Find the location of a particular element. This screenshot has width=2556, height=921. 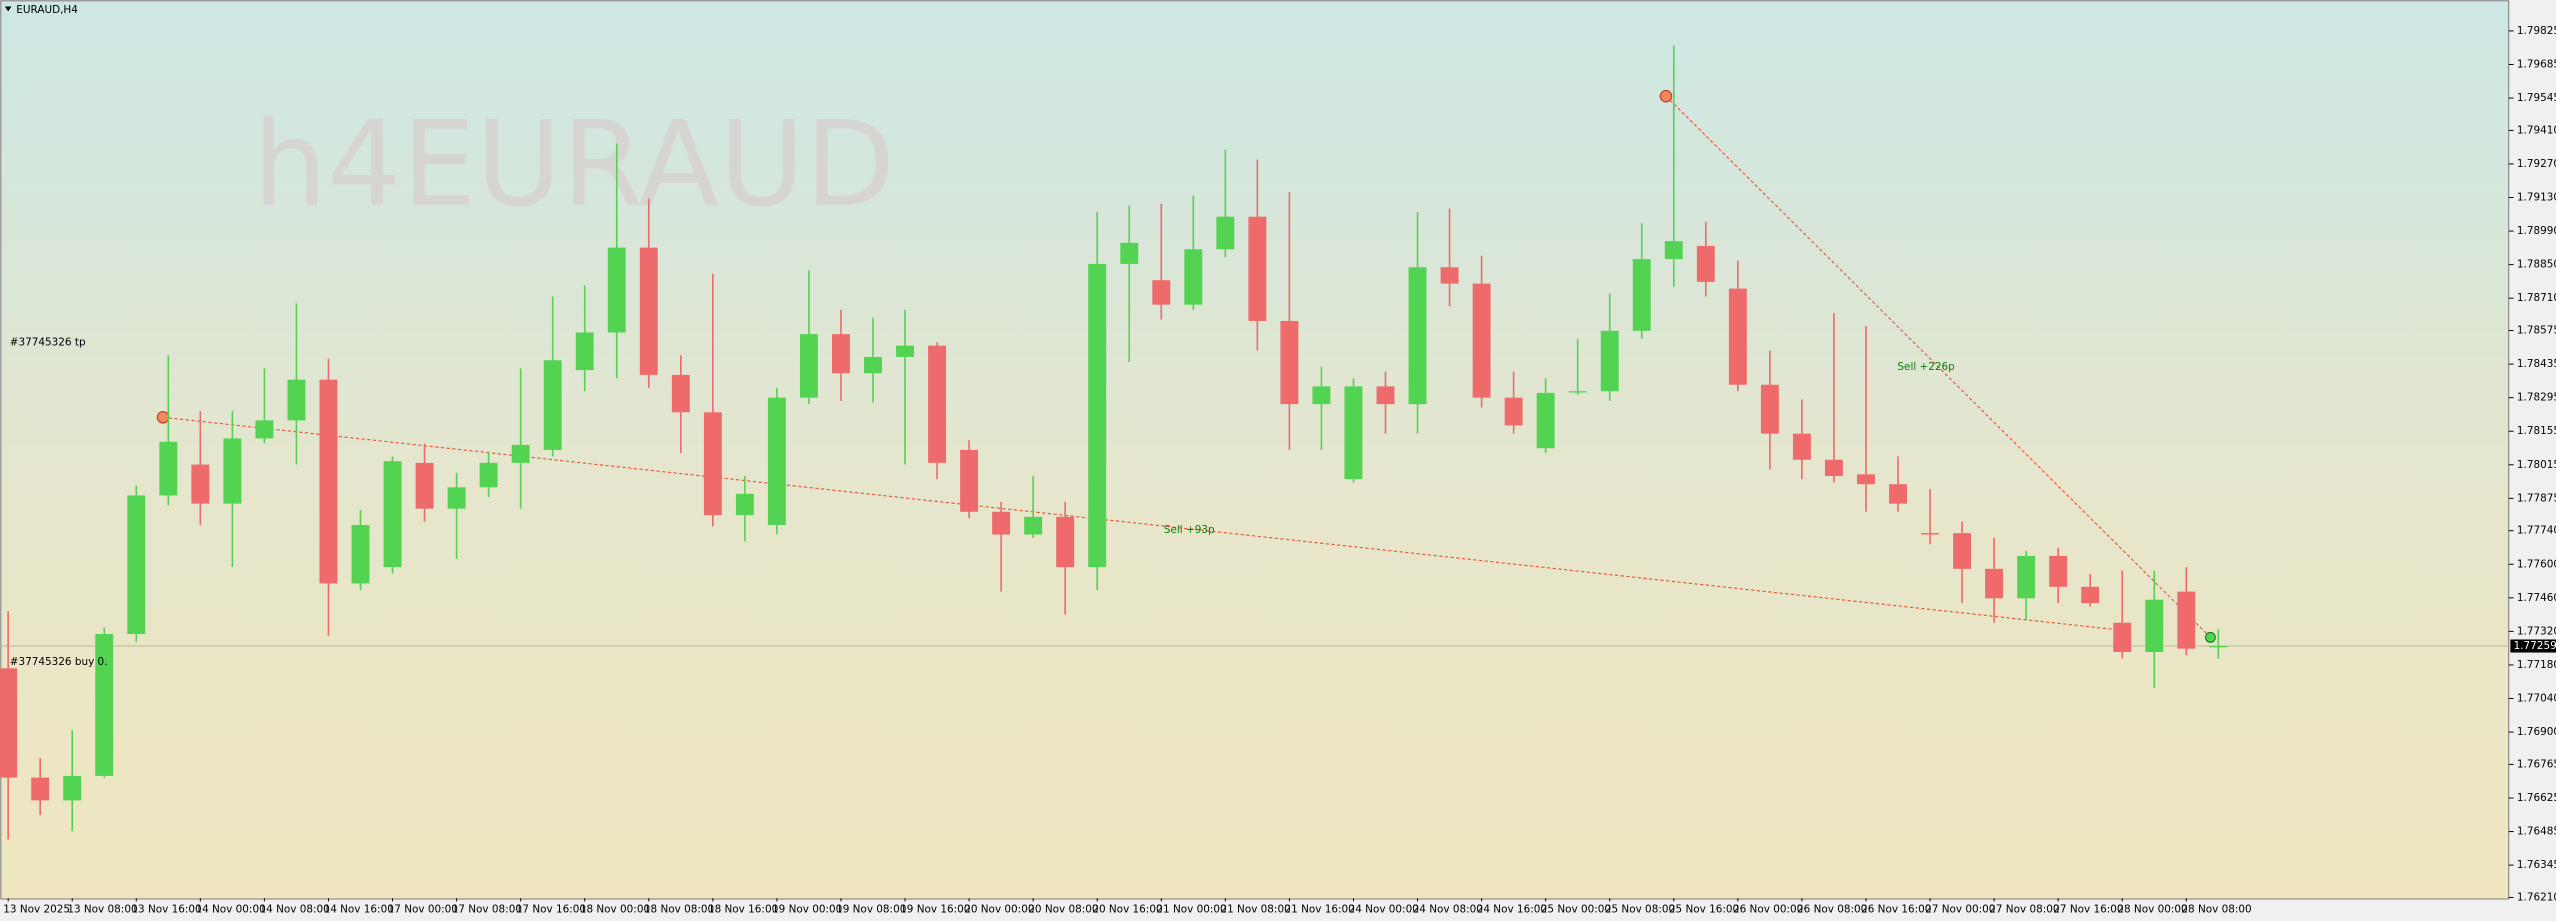

x-tick-label: 26 Nov 00:00 is located at coordinates (1768, 910).